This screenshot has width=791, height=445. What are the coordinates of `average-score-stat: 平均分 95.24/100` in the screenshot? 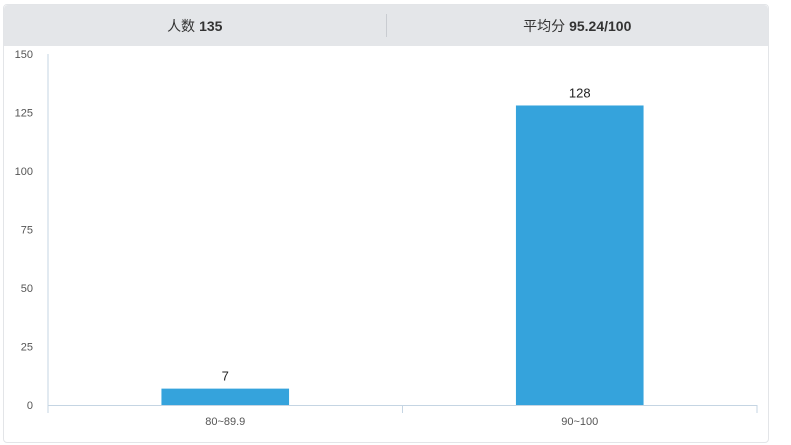 It's located at (577, 25).